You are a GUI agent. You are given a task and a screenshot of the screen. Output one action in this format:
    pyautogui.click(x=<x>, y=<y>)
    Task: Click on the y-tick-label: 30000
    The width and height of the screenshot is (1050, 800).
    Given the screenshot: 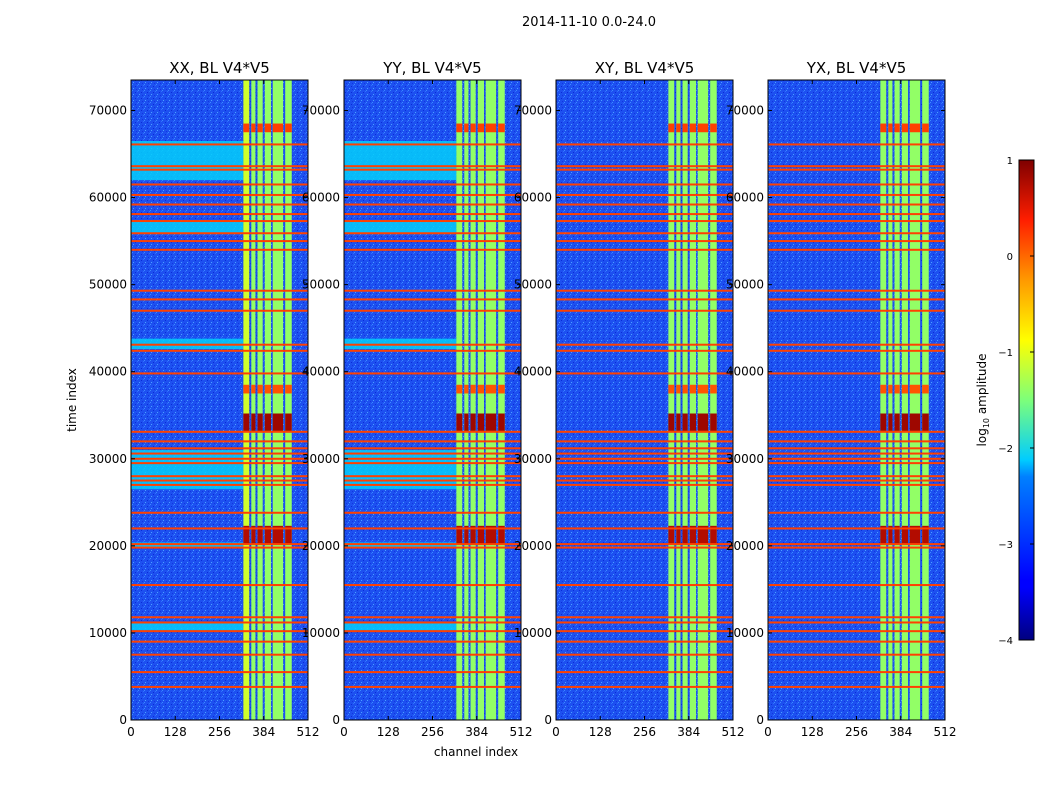 What is the action you would take?
    pyautogui.click(x=108, y=459)
    